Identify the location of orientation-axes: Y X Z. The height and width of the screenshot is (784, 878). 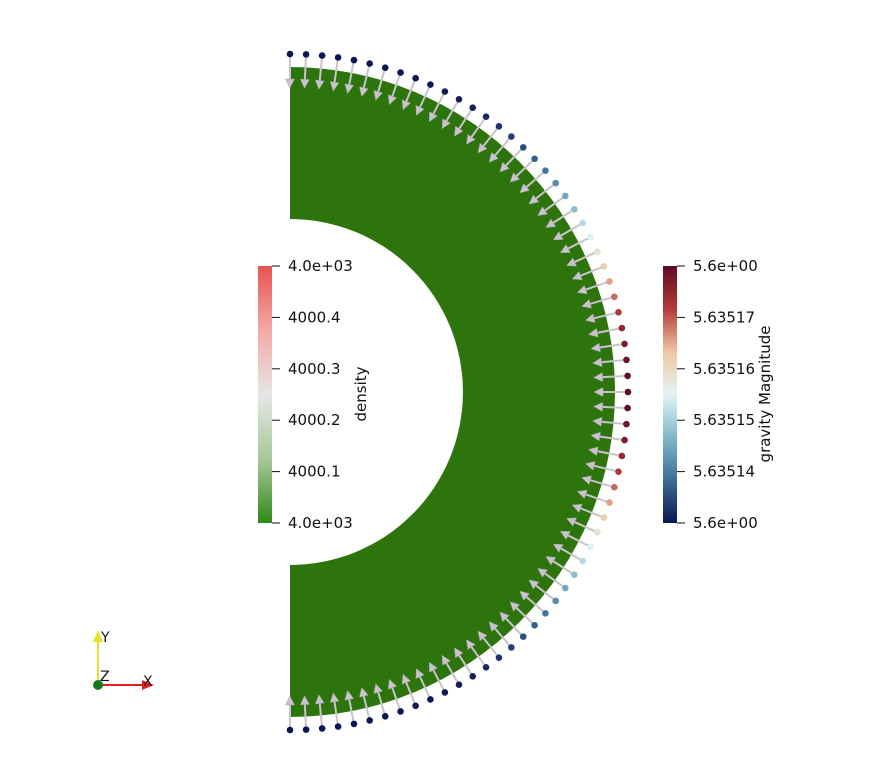
(123, 660).